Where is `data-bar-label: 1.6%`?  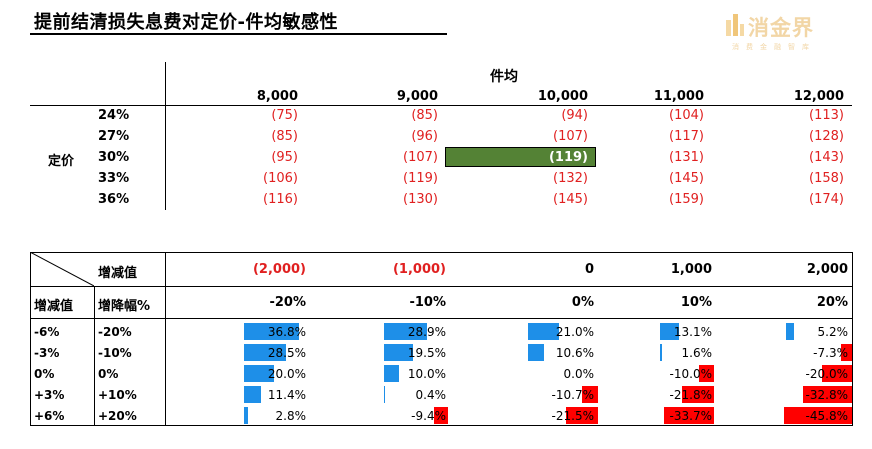 data-bar-label: 1.6% is located at coordinates (697, 353).